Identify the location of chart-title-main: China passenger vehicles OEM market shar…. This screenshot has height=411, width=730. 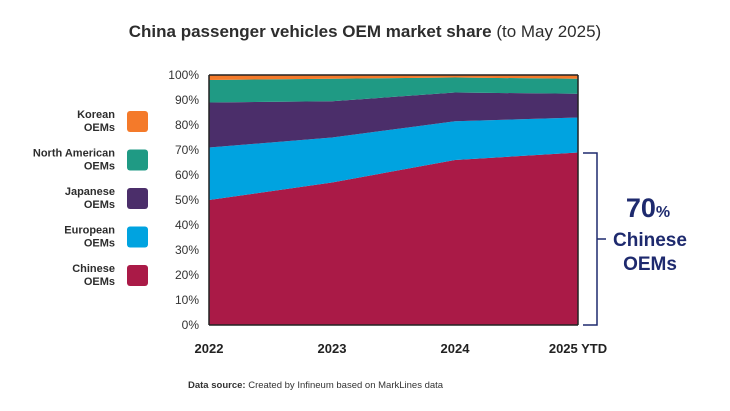
(310, 31).